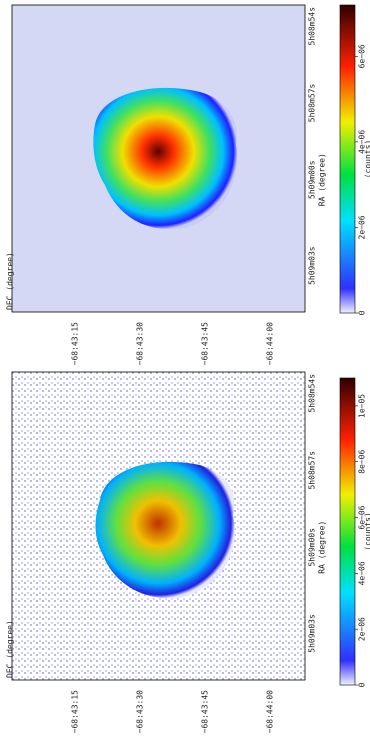 This screenshot has height=742, width=370. What do you see at coordinates (362, 462) in the screenshot?
I see `colorbar-tick-label: 8e−06` at bounding box center [362, 462].